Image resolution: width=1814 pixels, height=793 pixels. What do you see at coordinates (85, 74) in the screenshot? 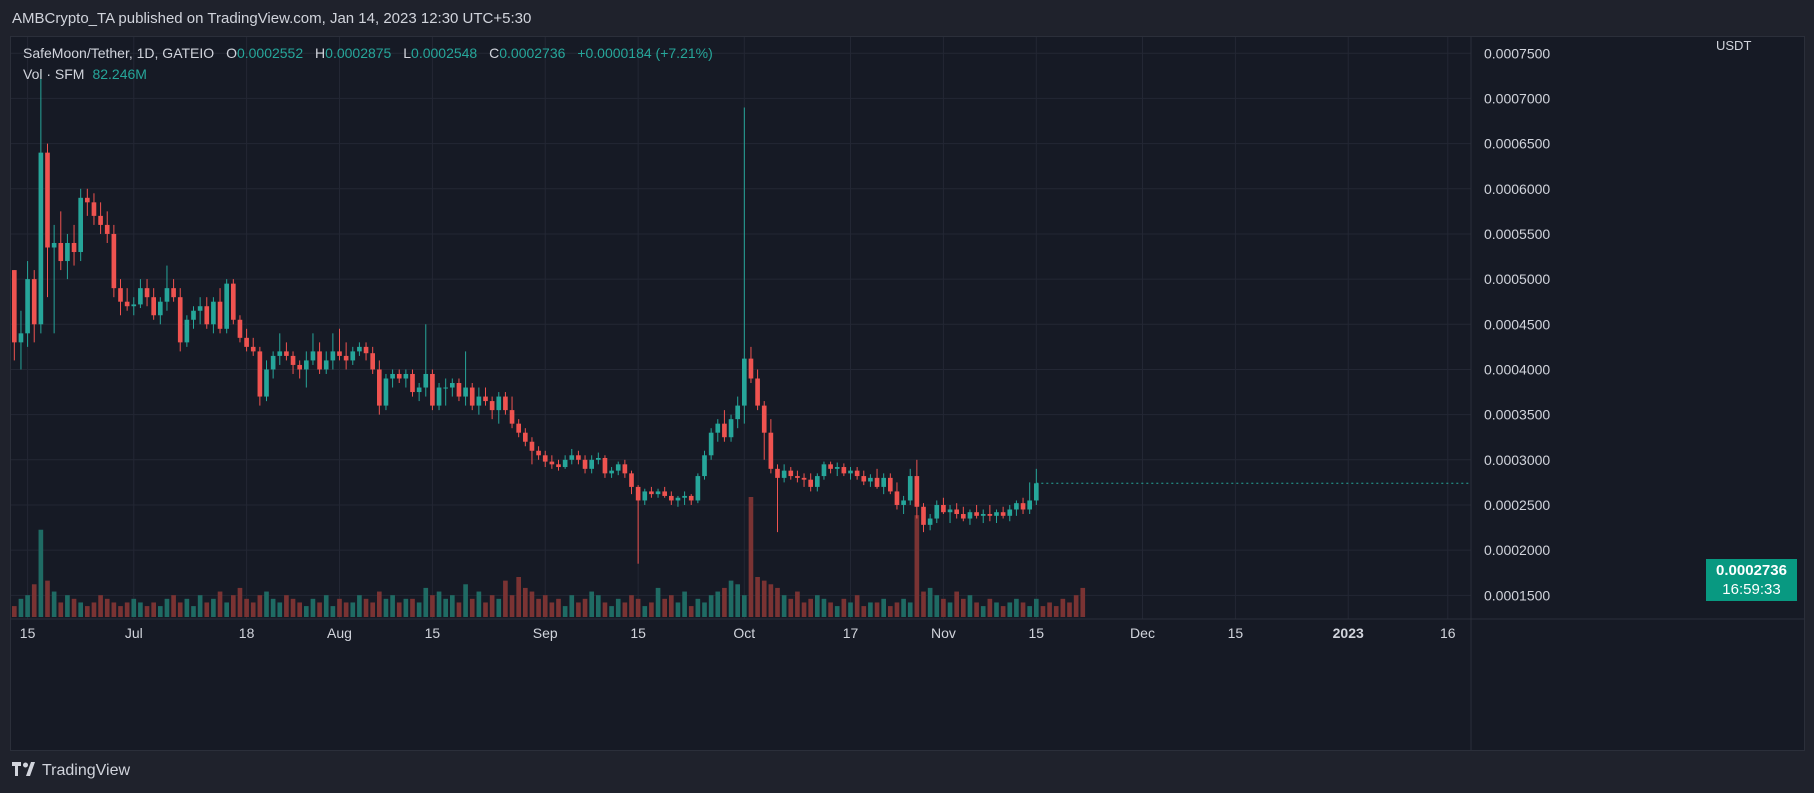
I see `volume-legend: Vol · SFM 82.246M` at bounding box center [85, 74].